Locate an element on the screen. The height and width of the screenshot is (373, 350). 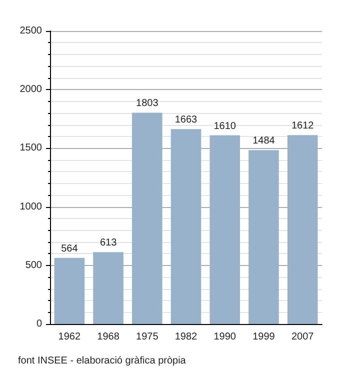
data-label: 1663 is located at coordinates (186, 120).